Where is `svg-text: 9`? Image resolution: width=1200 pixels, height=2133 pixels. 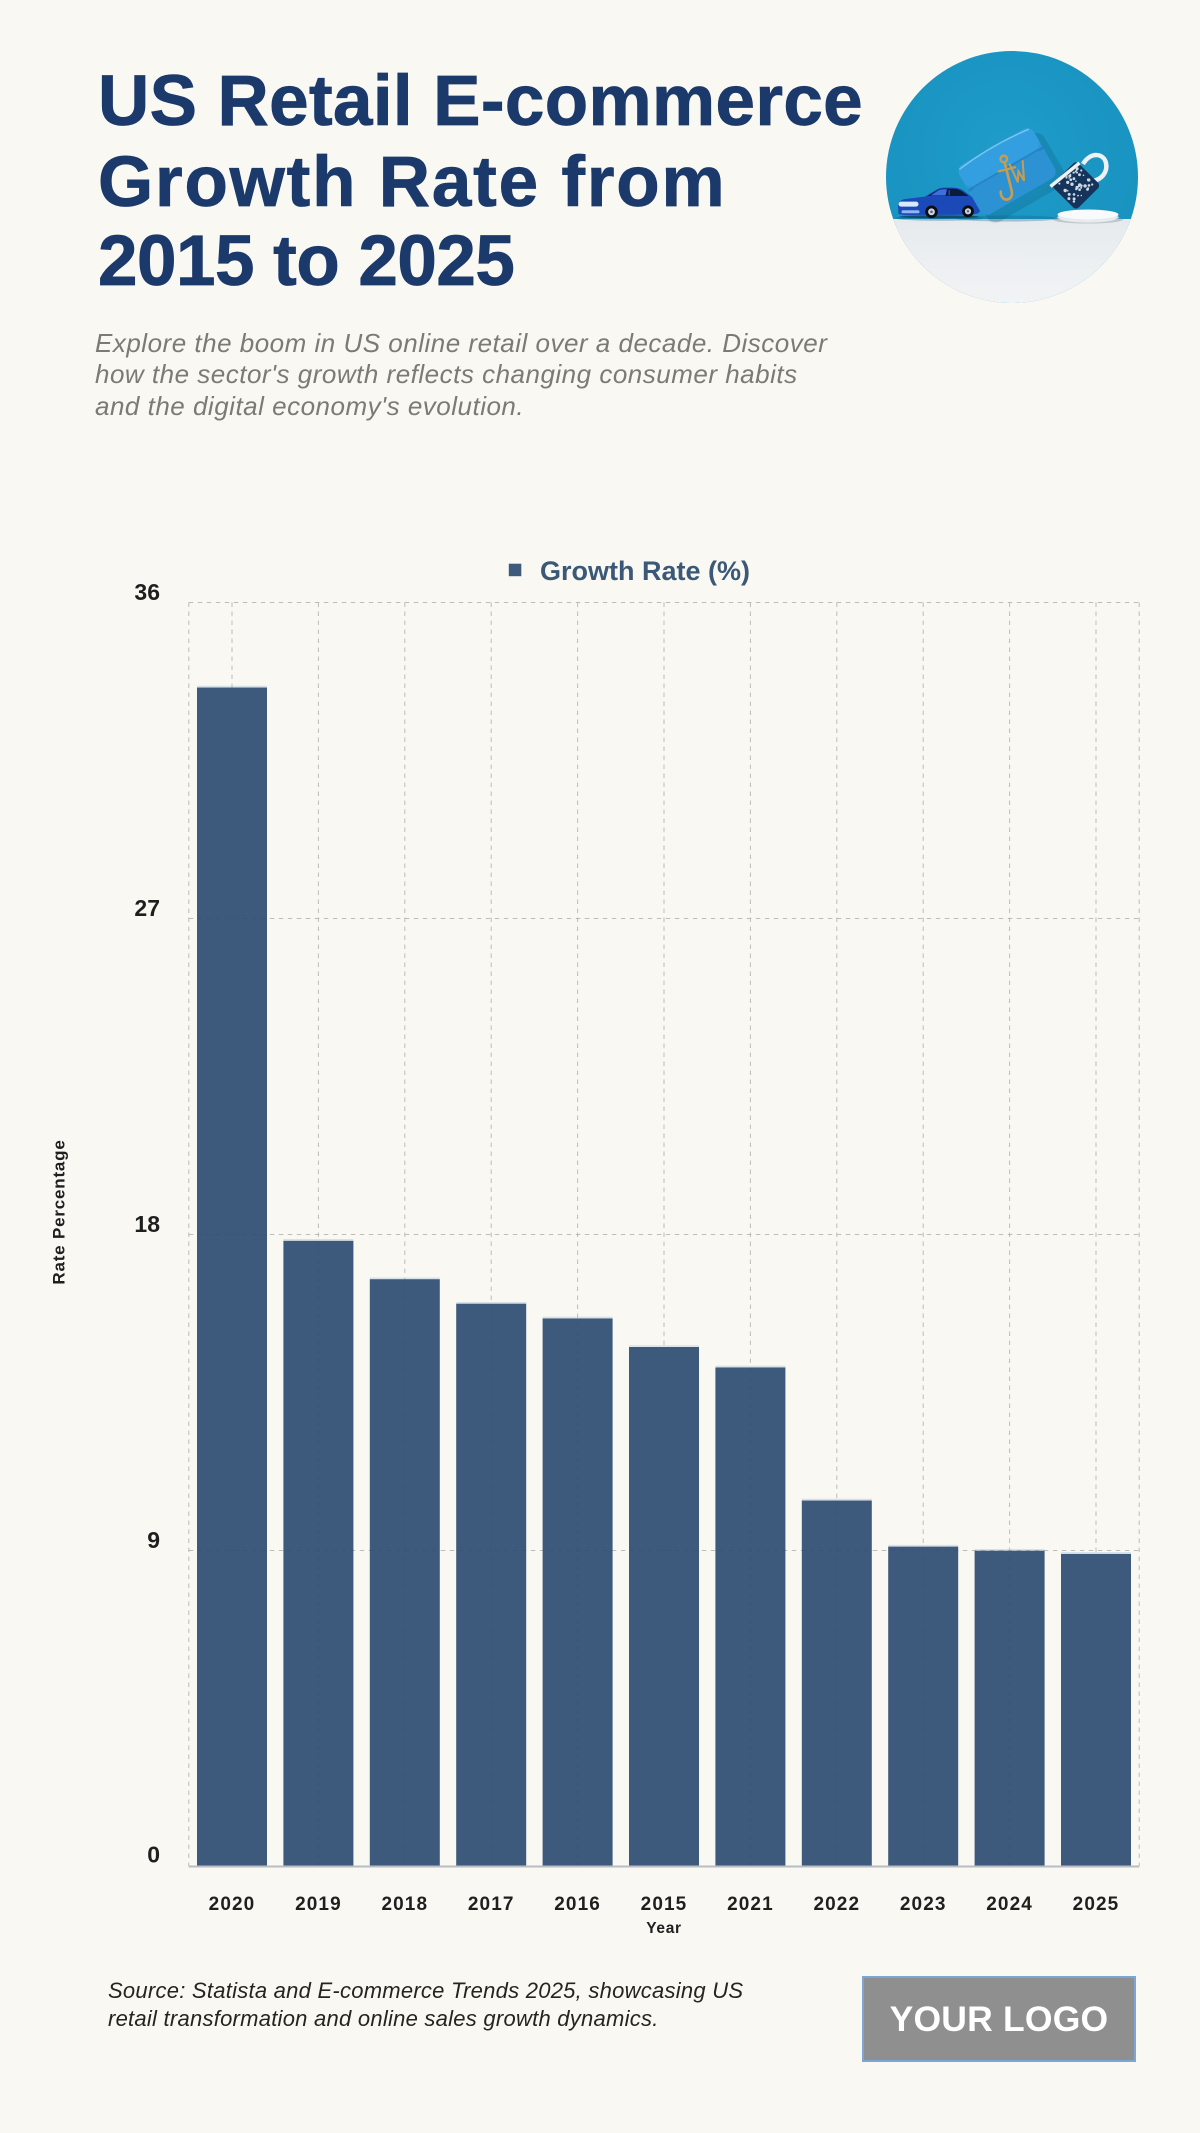
svg-text: 9 is located at coordinates (153, 1540).